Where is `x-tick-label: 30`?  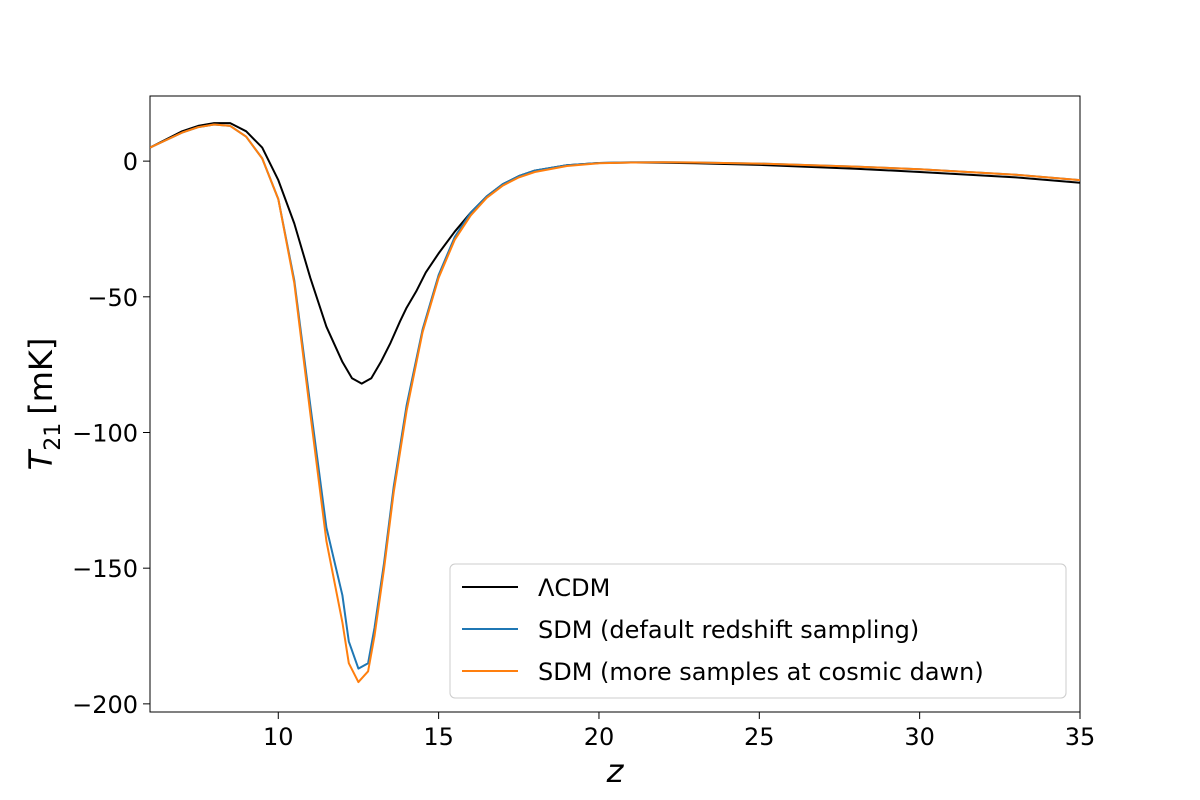
x-tick-label: 30 is located at coordinates (919, 737).